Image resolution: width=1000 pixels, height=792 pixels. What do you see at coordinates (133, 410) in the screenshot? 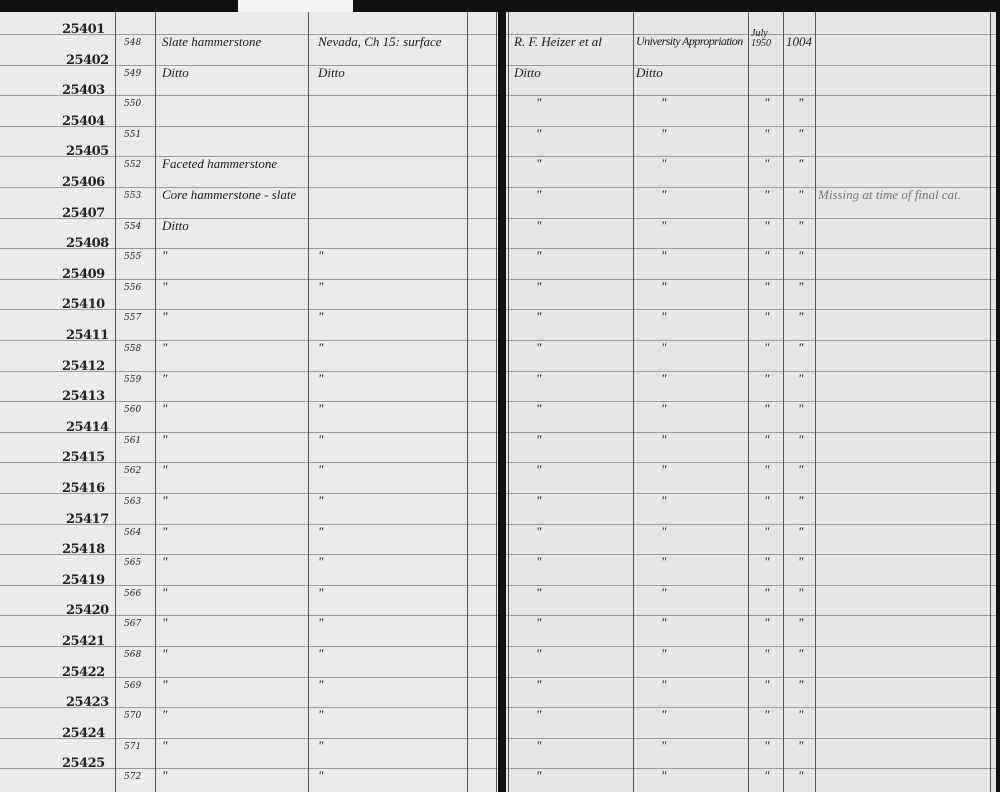
I see `catalog-number: 560` at bounding box center [133, 410].